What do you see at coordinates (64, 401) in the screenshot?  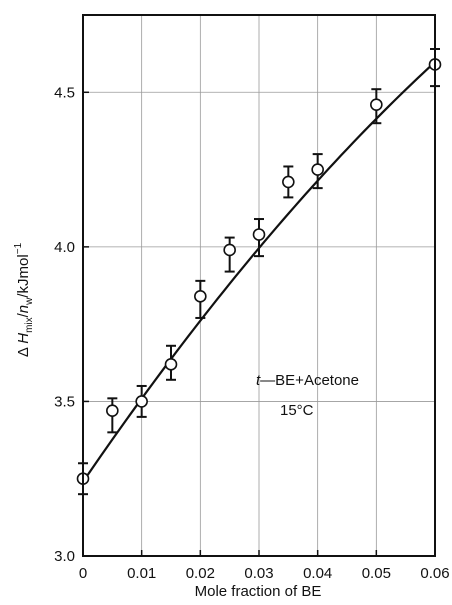 I see `y-tick-label: 3.5` at bounding box center [64, 401].